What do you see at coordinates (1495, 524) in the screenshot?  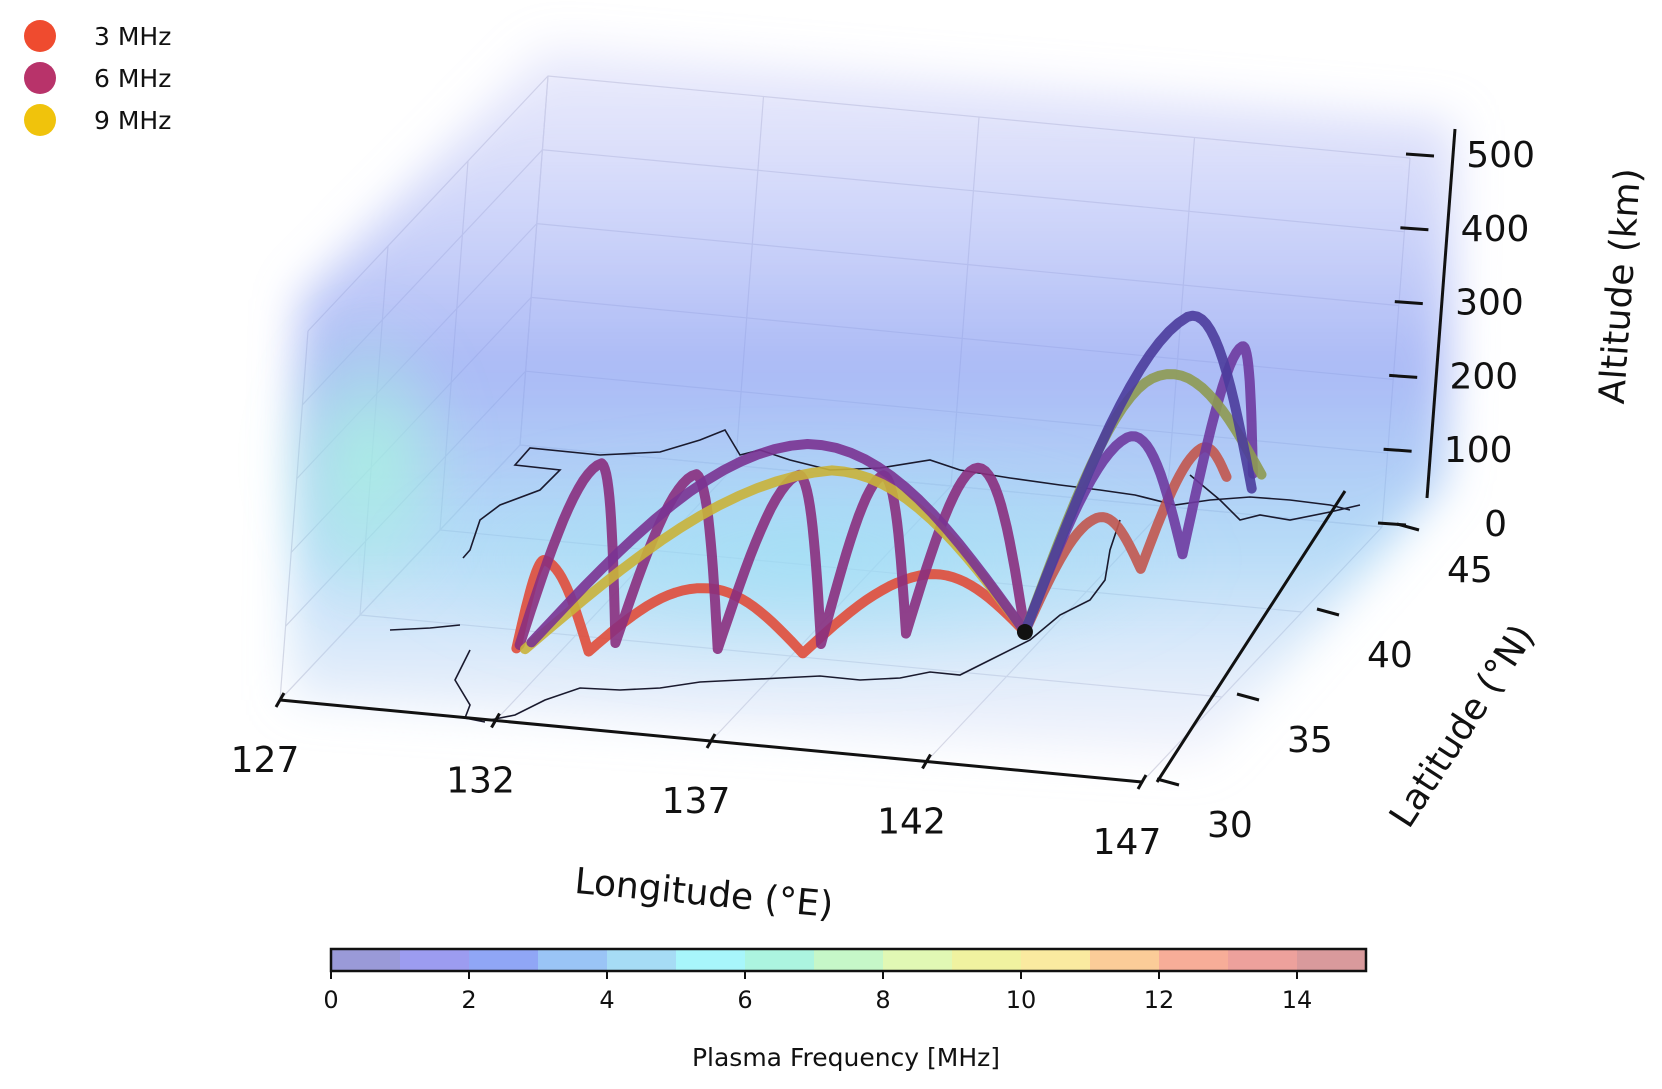 I see `z-tick-label: 0` at bounding box center [1495, 524].